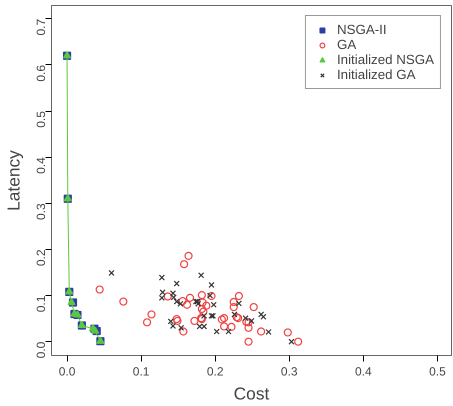 The width and height of the screenshot is (453, 406). I want to click on y-tick-label: 0.6, so click(41, 73).